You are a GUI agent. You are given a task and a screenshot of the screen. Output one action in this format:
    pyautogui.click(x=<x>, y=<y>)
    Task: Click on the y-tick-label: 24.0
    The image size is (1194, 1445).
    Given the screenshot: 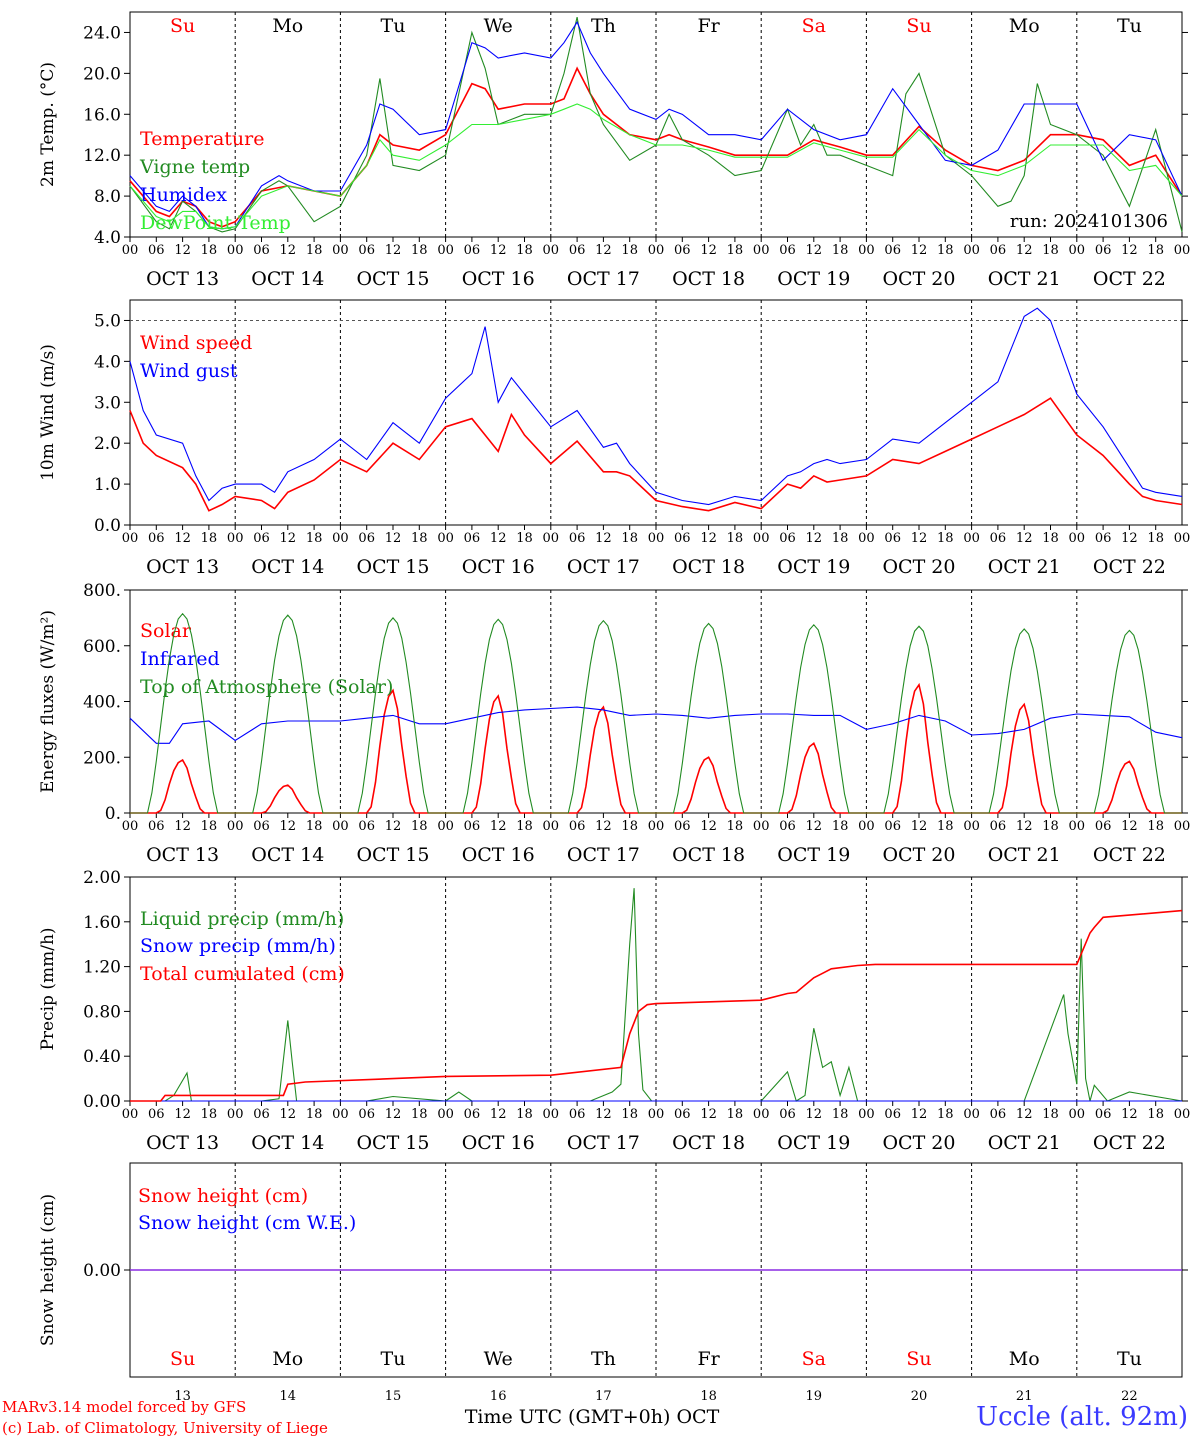 What is the action you would take?
    pyautogui.click(x=102, y=33)
    